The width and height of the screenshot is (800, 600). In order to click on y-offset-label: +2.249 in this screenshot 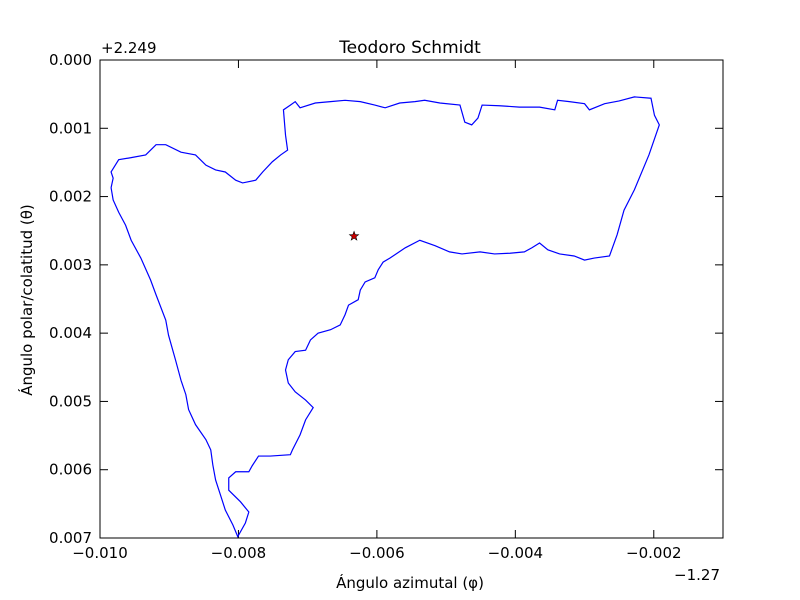, I will do `click(129, 48)`.